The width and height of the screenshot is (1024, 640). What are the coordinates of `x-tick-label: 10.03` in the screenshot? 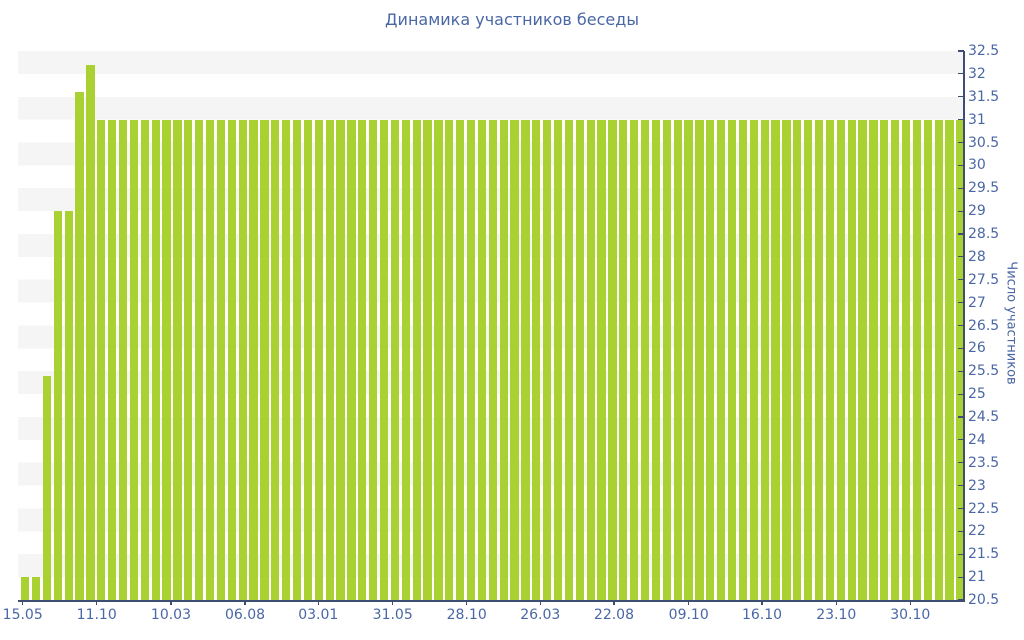 It's located at (170, 615).